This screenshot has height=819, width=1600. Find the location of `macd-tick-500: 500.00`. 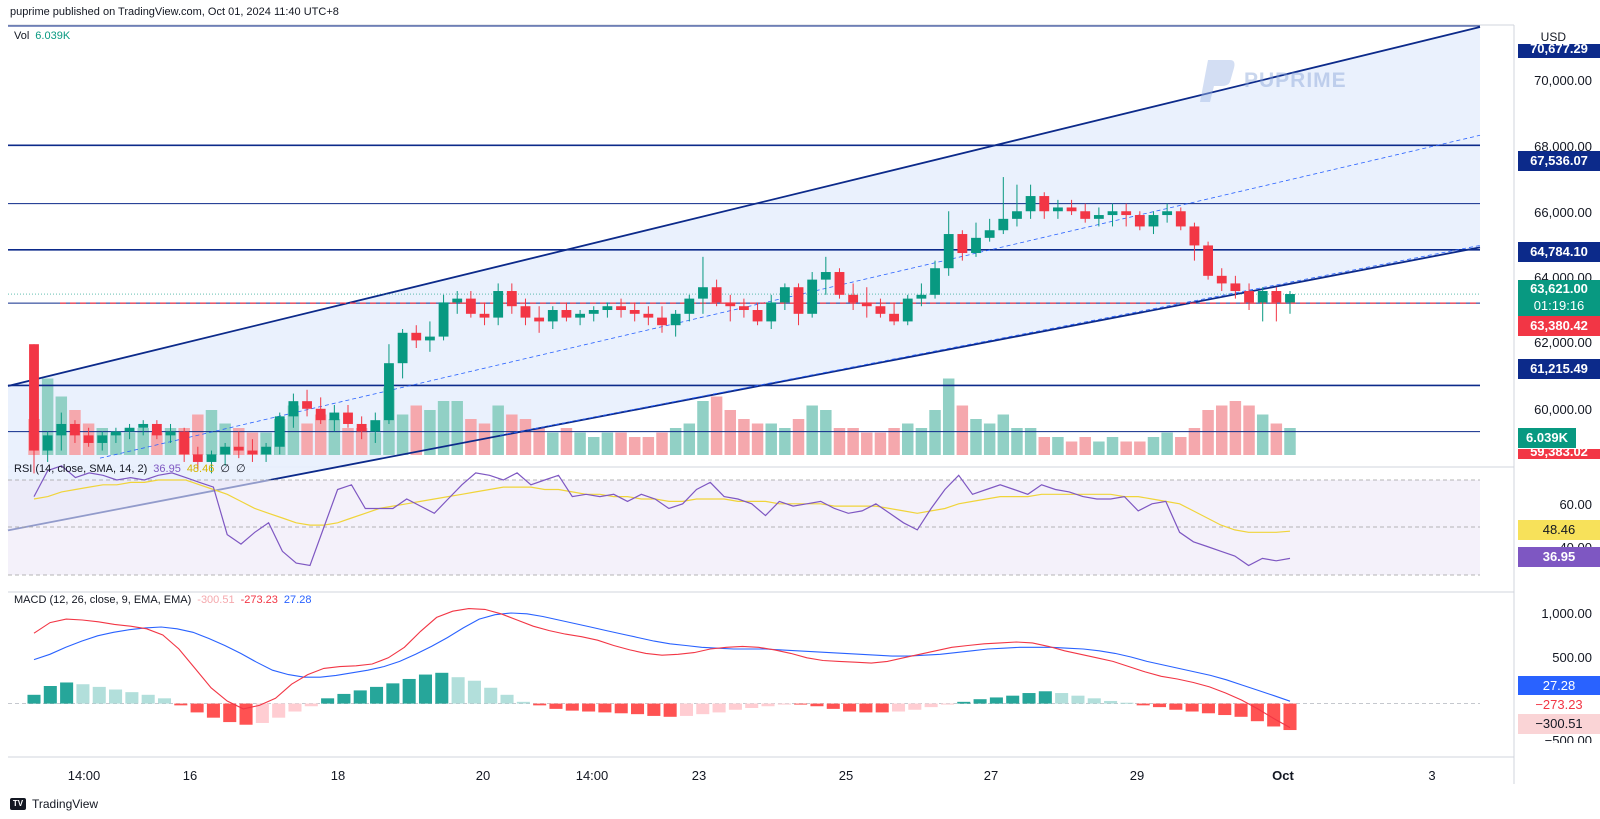

macd-tick-500: 500.00 is located at coordinates (1572, 657).